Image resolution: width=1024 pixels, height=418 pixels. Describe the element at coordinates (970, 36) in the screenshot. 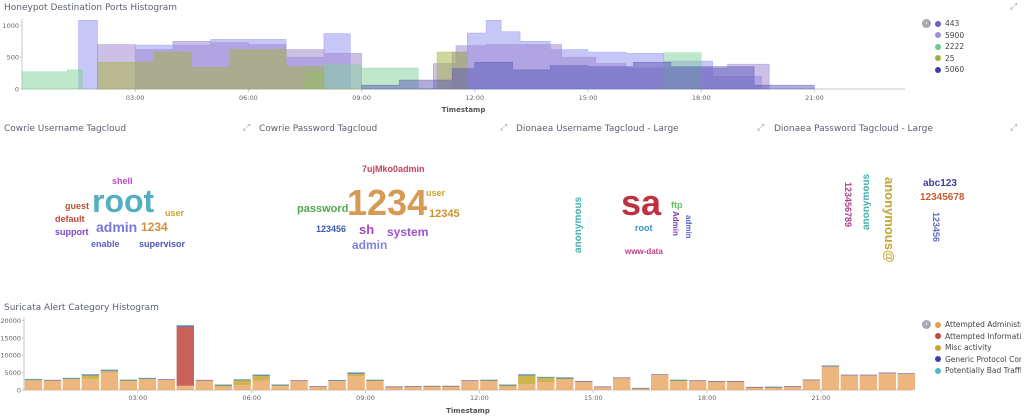

I see `legend-item: 5900` at that location.